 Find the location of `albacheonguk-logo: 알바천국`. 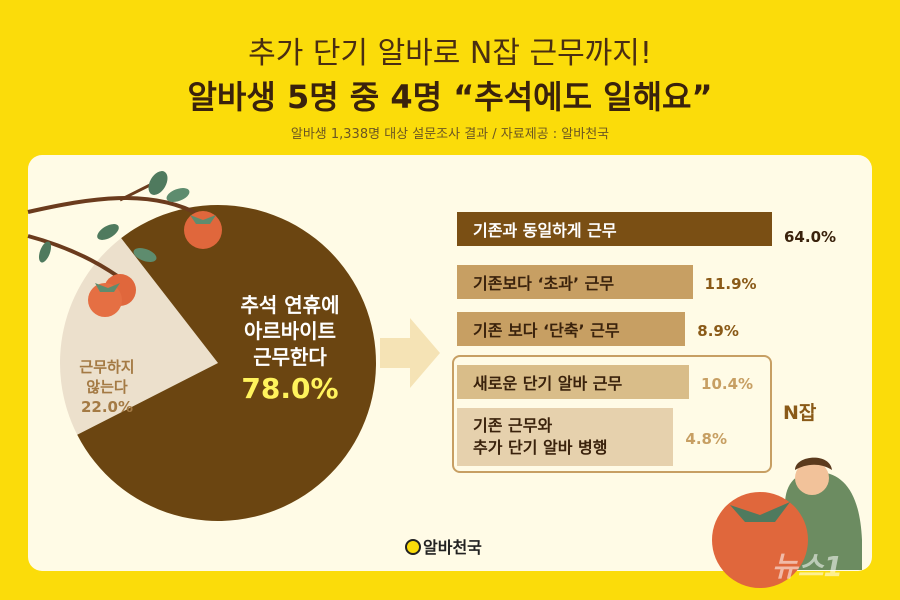

albacheonguk-logo: 알바천국 is located at coordinates (443, 546).